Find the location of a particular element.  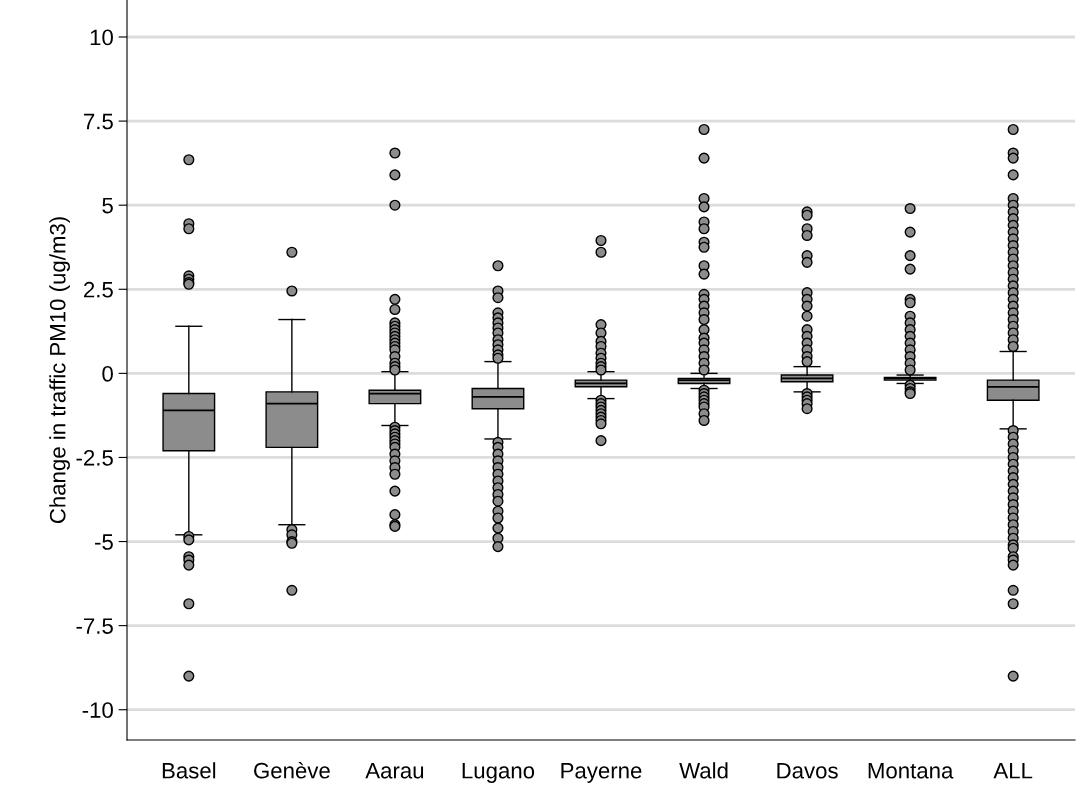

y-tick-label: 7.5 is located at coordinates (98, 121).